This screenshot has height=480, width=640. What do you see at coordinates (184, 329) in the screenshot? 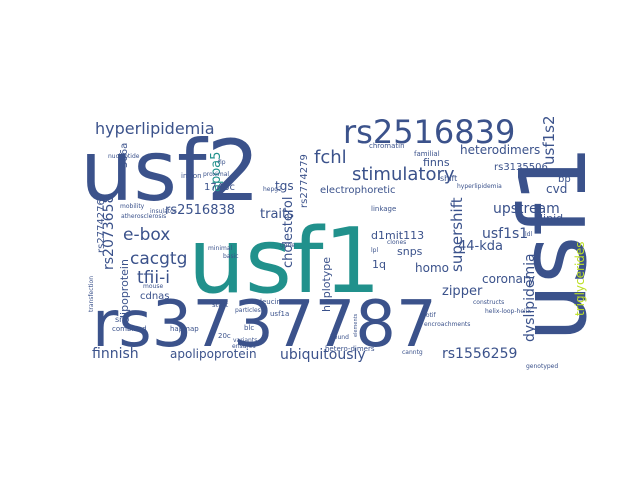
I see `word: hapmap` at bounding box center [184, 329].